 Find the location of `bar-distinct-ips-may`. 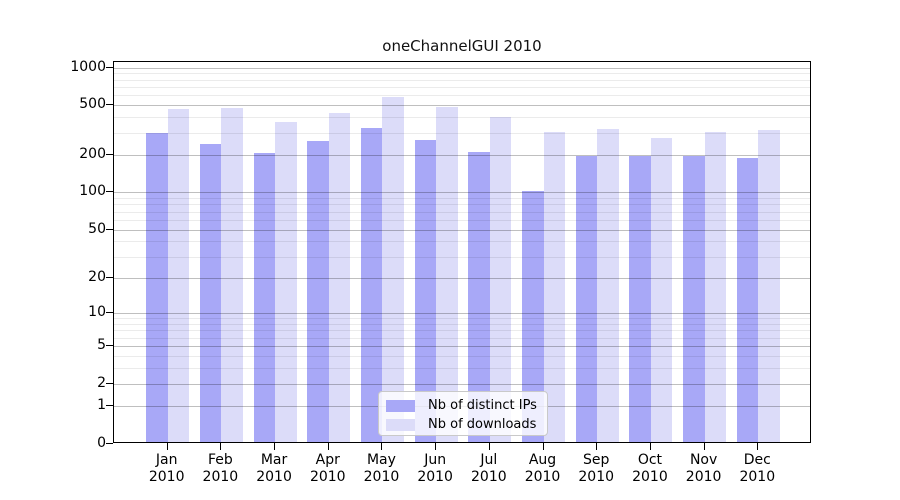

bar-distinct-ips-may is located at coordinates (371, 285).